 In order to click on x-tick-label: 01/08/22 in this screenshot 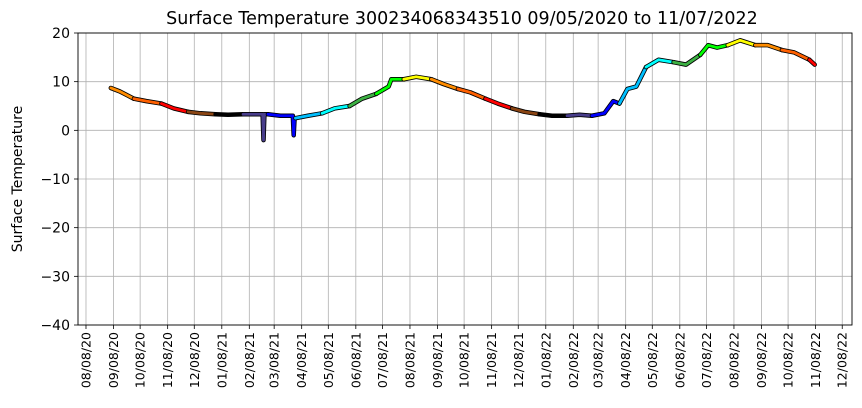, I will do `click(545, 360)`.